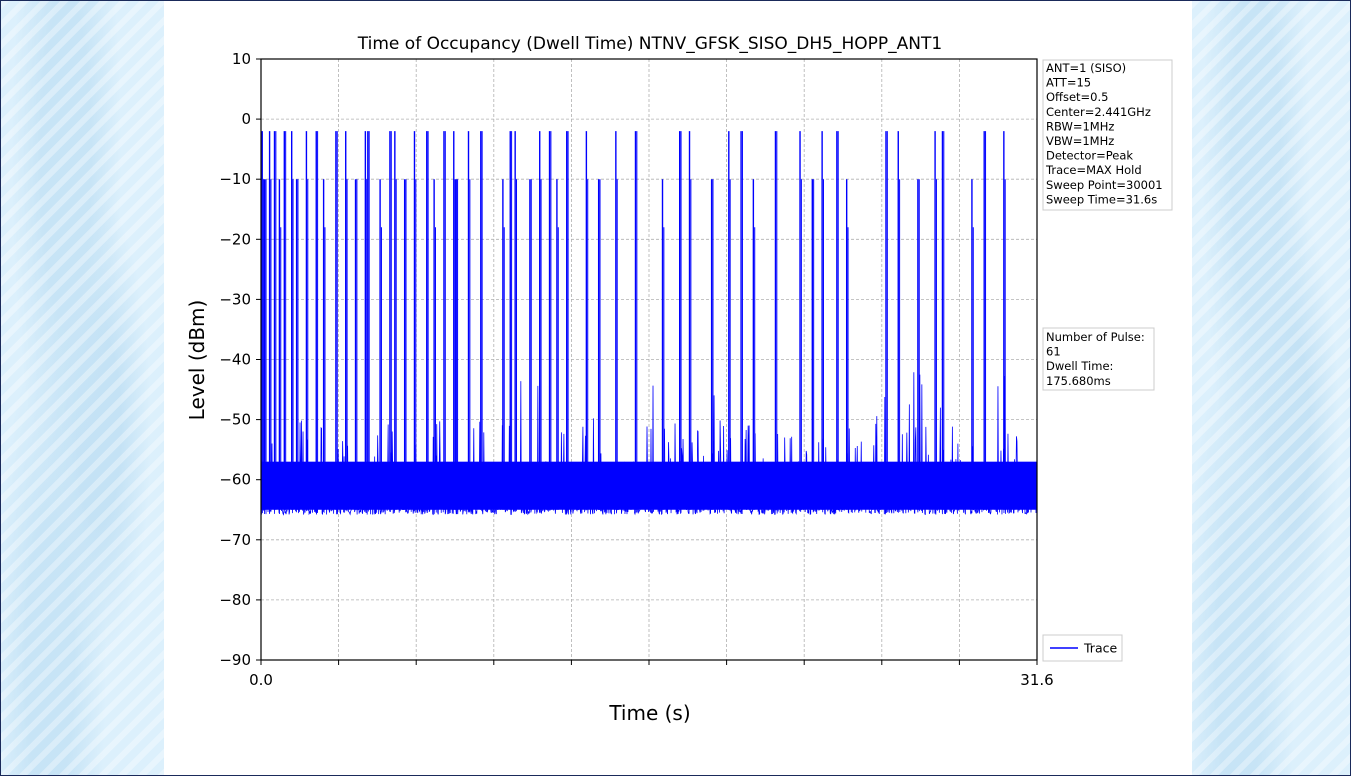 This screenshot has height=776, width=1351. What do you see at coordinates (82, 388) in the screenshot?
I see `background-pattern-left` at bounding box center [82, 388].